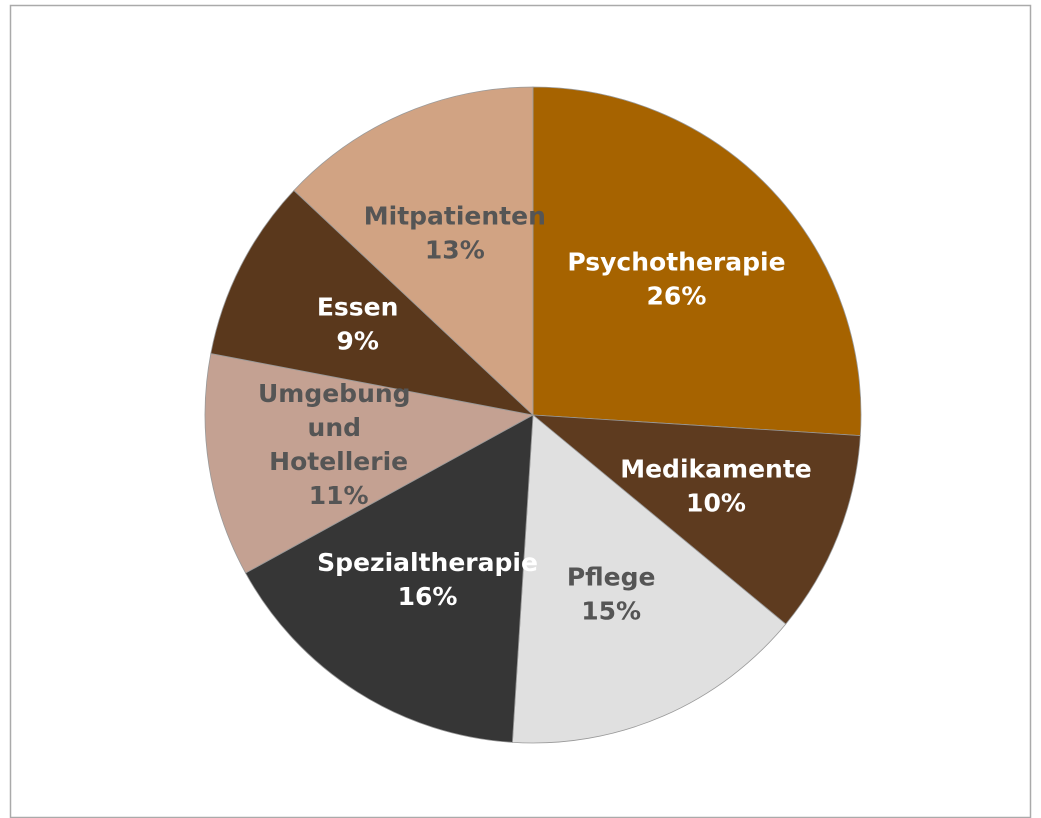  Describe the element at coordinates (677, 295) in the screenshot. I see `slice-value-label: 26%` at that location.